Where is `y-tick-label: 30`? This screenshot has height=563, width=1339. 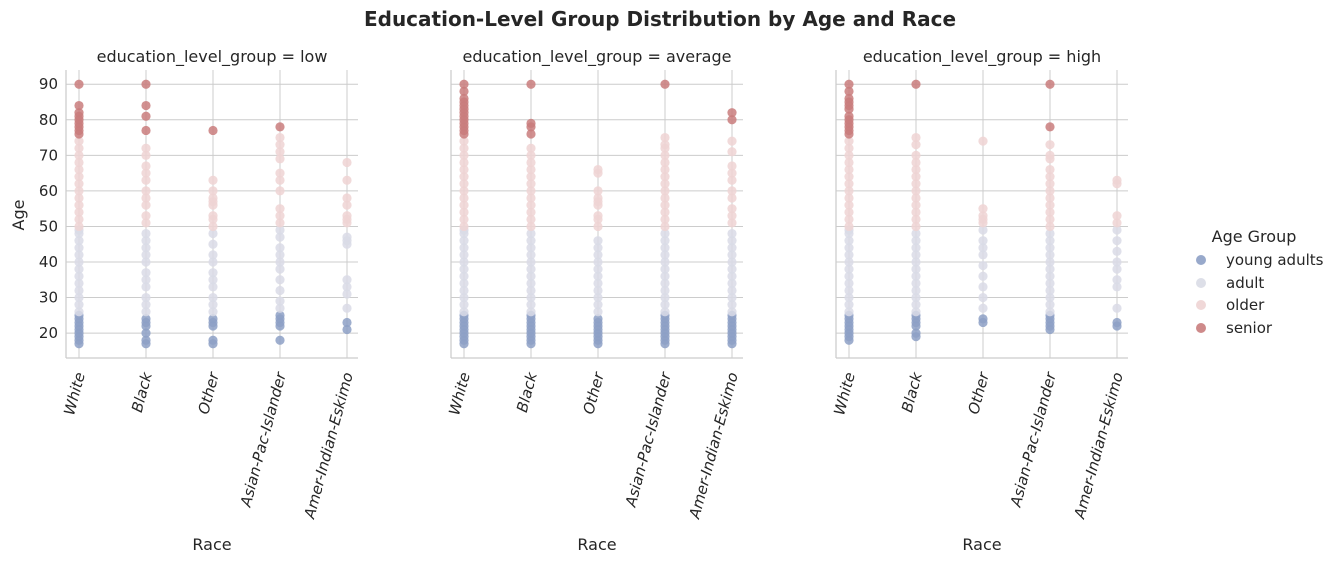
y-tick-label: 30 is located at coordinates (48, 298).